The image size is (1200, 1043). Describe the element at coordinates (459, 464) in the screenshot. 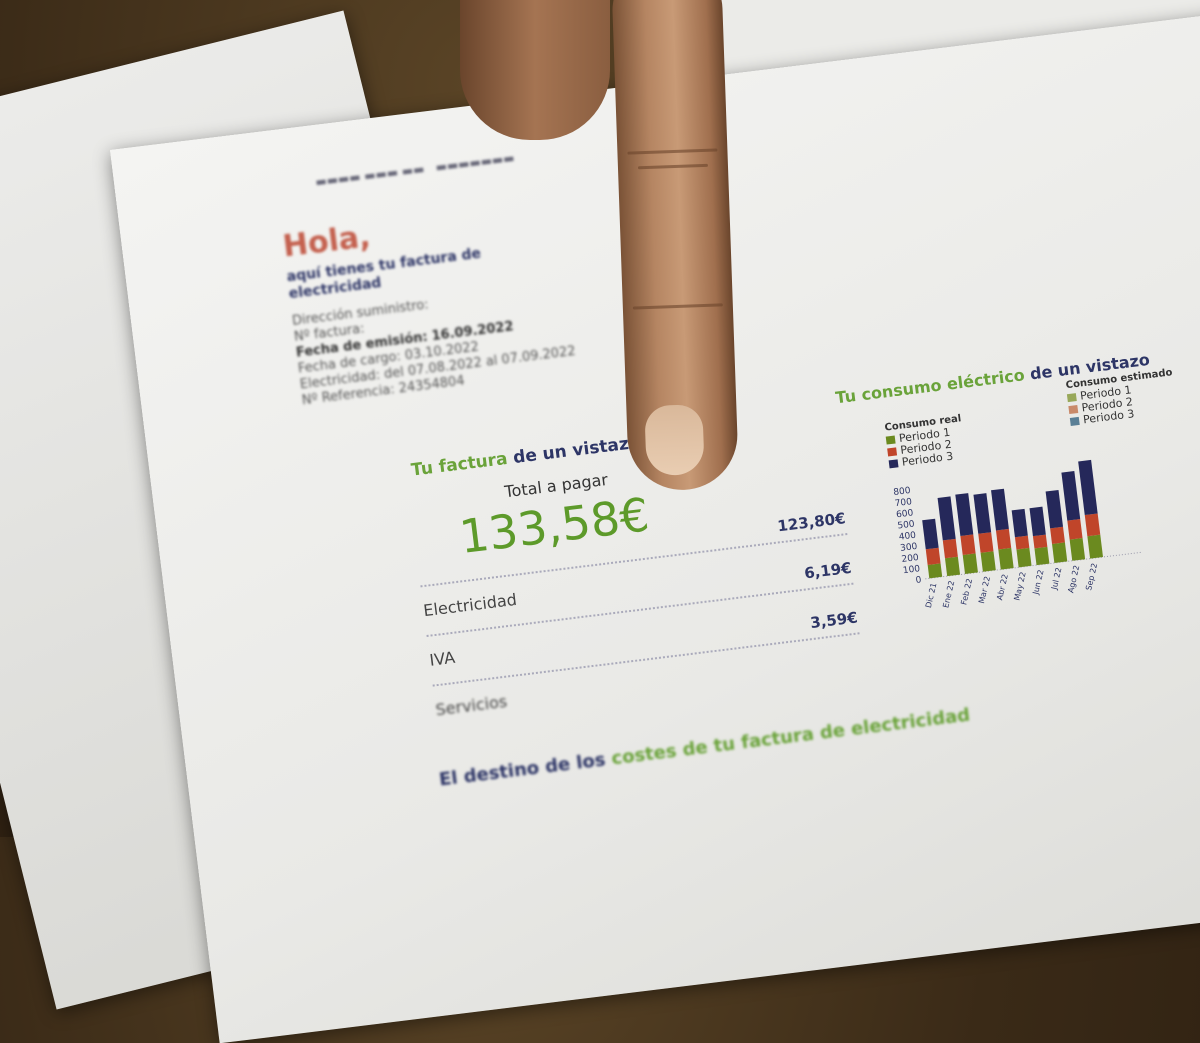

I see `title-green: Tu factura` at that location.